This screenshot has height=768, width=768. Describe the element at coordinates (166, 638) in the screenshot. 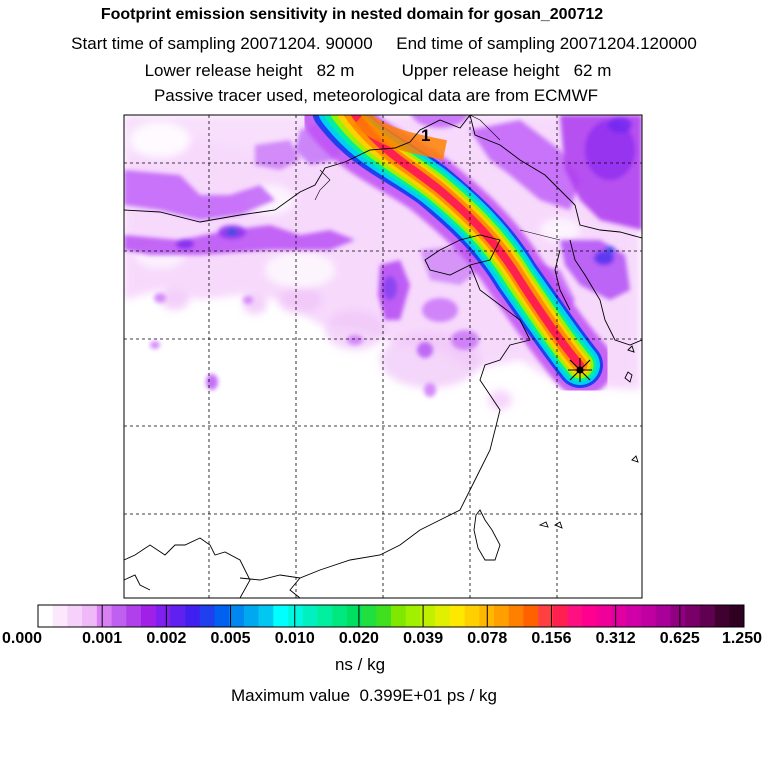

I see `colorbar-tick-label: 0.002` at that location.